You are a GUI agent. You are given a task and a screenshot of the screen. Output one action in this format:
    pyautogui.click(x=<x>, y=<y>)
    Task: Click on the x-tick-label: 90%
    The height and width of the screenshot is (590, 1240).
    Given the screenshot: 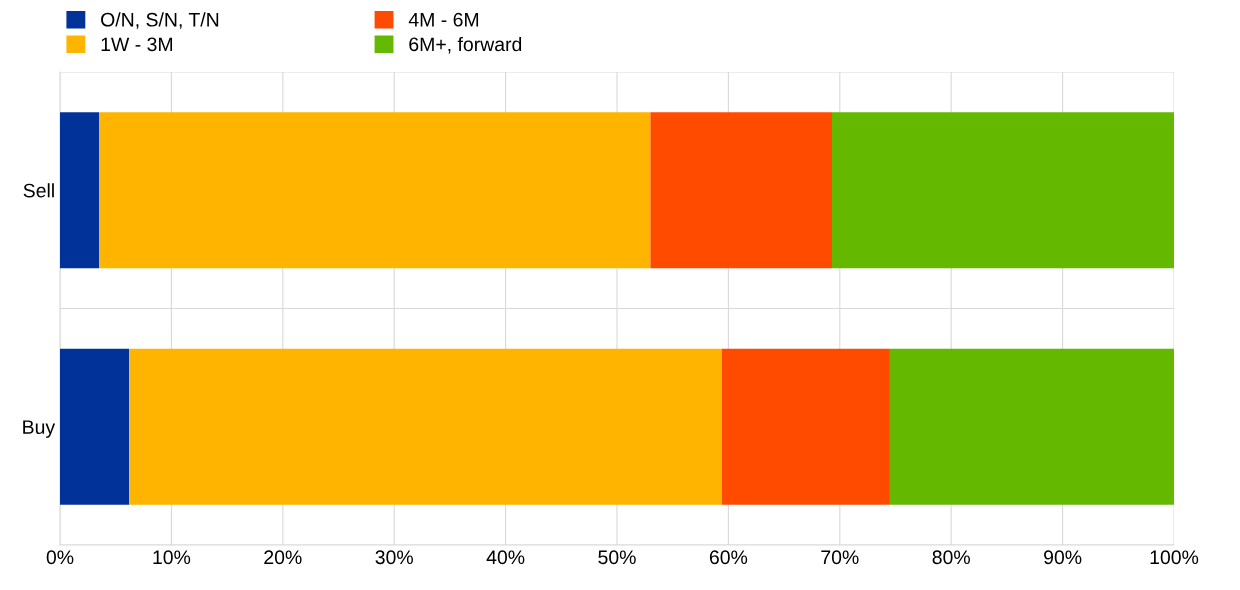 What is the action you would take?
    pyautogui.click(x=1063, y=557)
    